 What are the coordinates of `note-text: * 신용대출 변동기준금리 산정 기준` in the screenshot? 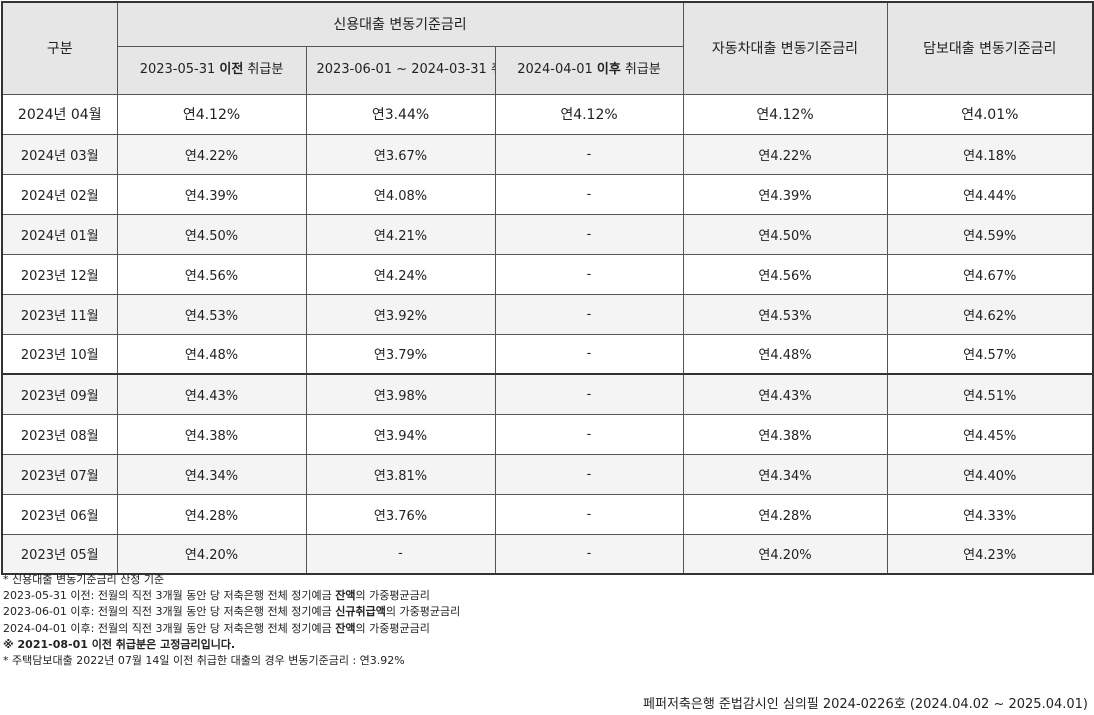 It's located at (84, 579).